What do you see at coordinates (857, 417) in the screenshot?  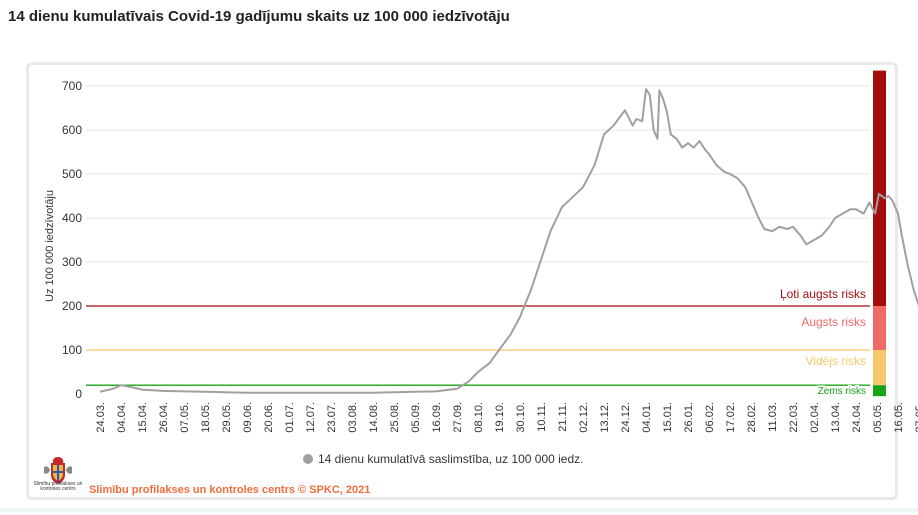 I see `x-tick-label: 24.04.` at bounding box center [857, 417].